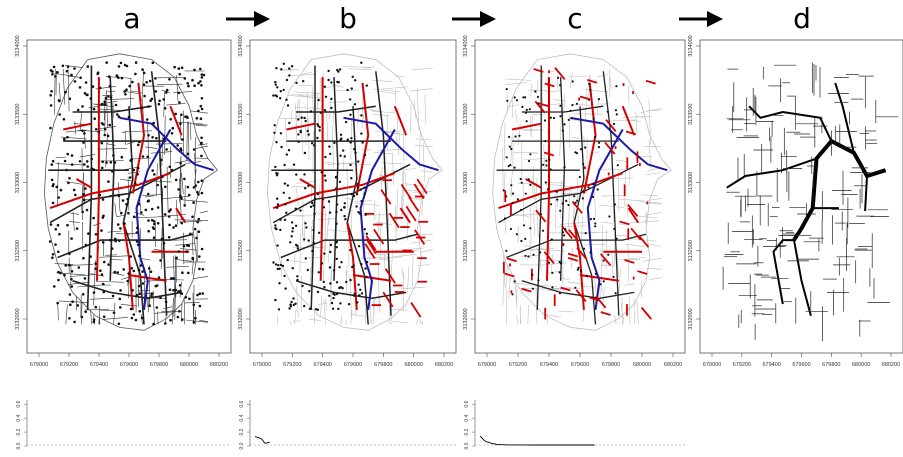 The image size is (903, 457). I want to click on arrow-c-to-d-icon, so click(701, 19).